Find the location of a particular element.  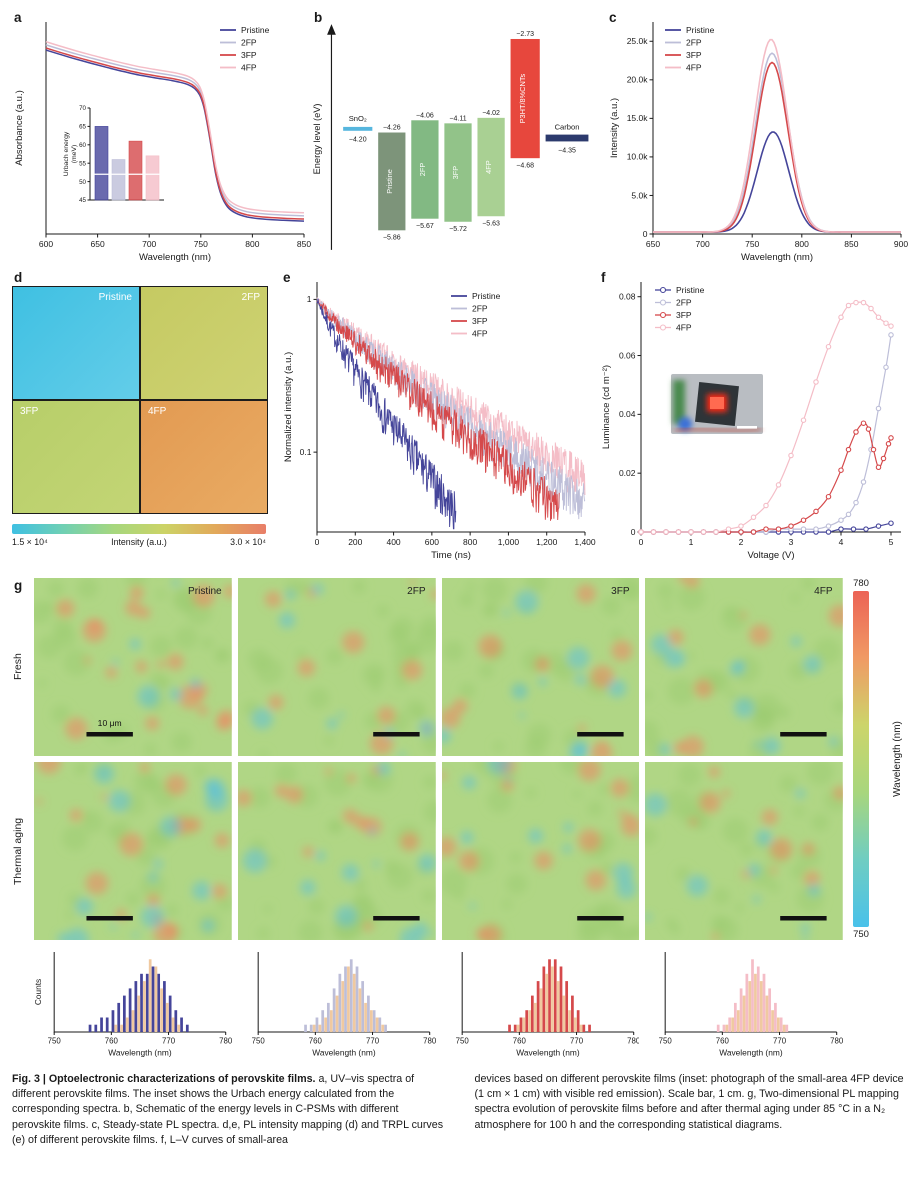

urbach-bar-2FP is located at coordinates (118, 180).